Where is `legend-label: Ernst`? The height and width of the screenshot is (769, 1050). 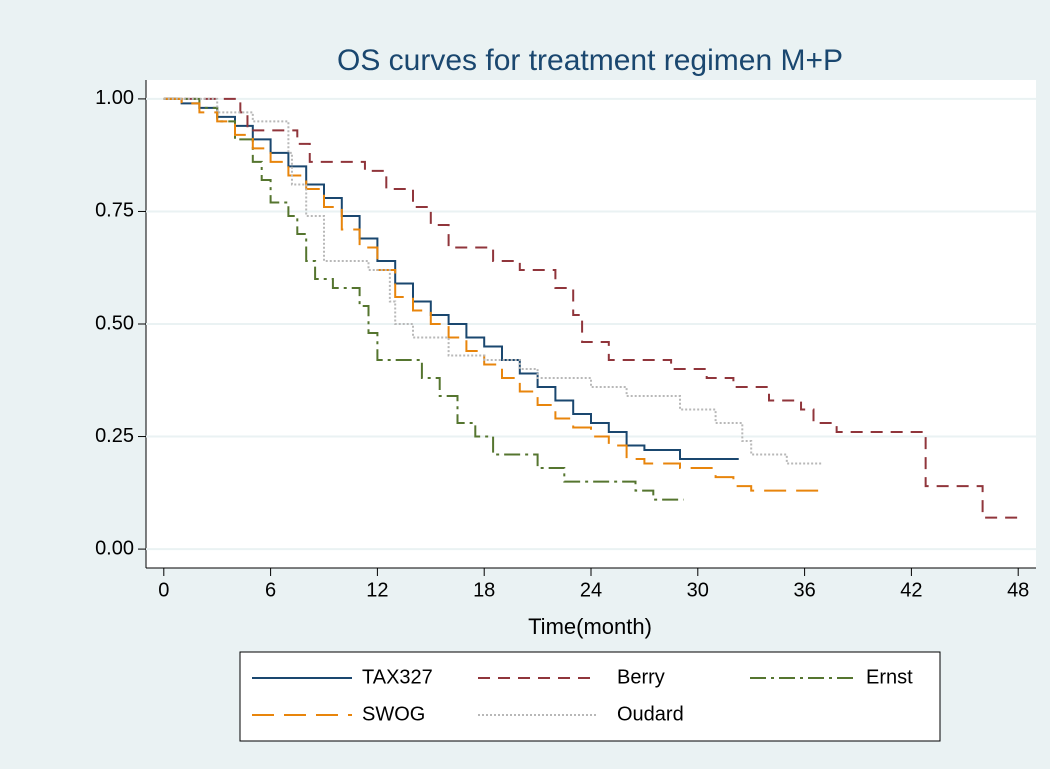
legend-label: Ernst is located at coordinates (889, 677).